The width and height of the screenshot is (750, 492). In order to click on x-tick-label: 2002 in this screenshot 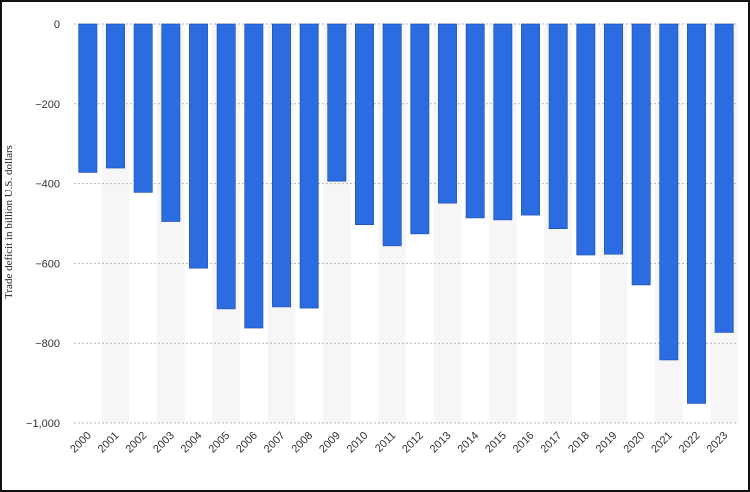, I will do `click(136, 443)`.